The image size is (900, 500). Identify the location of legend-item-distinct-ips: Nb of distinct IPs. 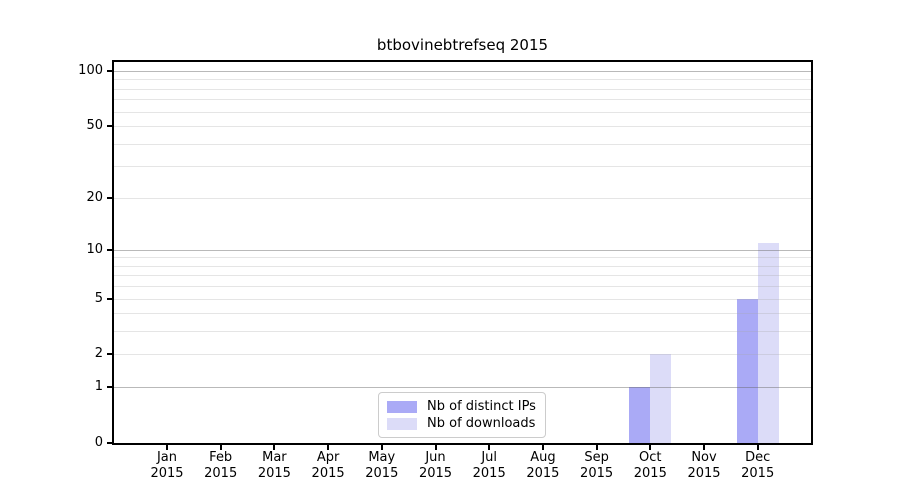
(461, 406).